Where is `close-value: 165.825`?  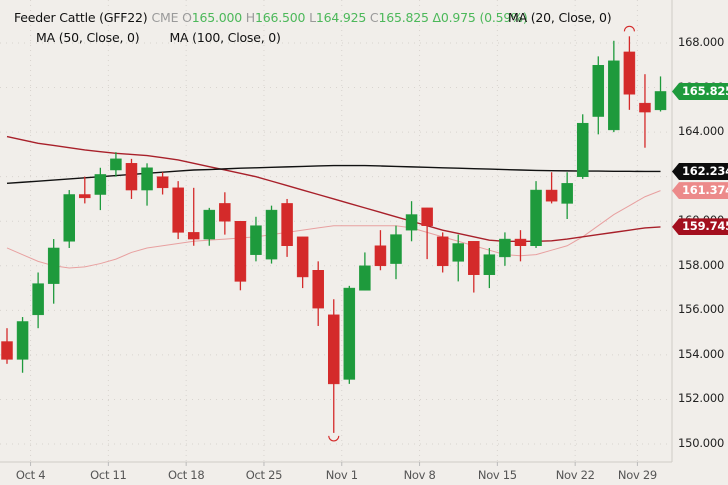
close-value: 165.825 is located at coordinates (403, 17).